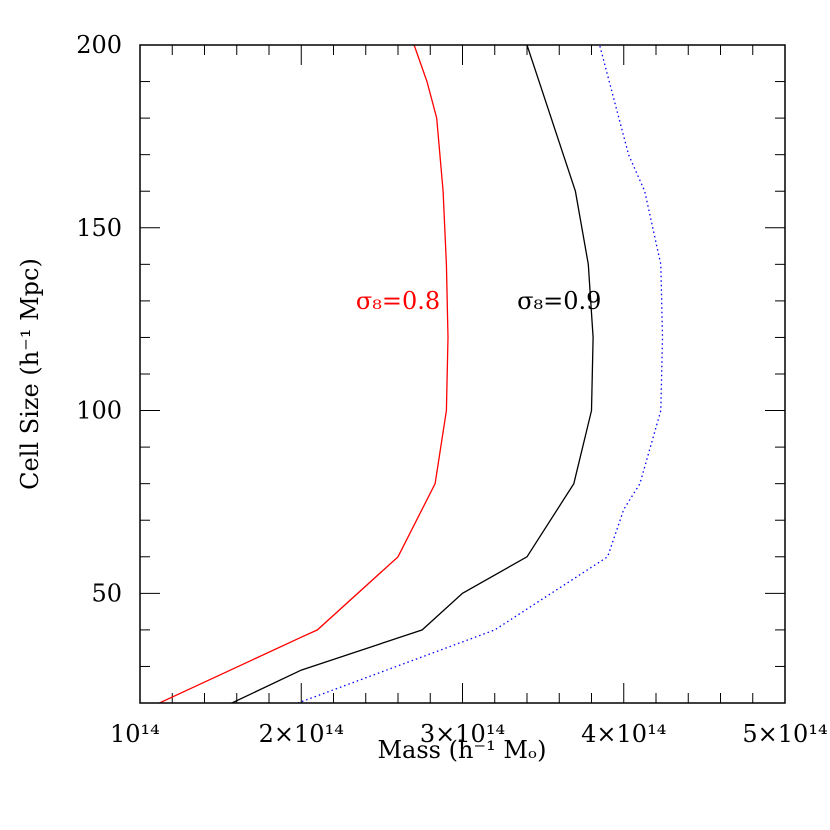 The height and width of the screenshot is (830, 830). I want to click on x-axis-title: Mass (h⁻¹ Mₒ), so click(461, 750).